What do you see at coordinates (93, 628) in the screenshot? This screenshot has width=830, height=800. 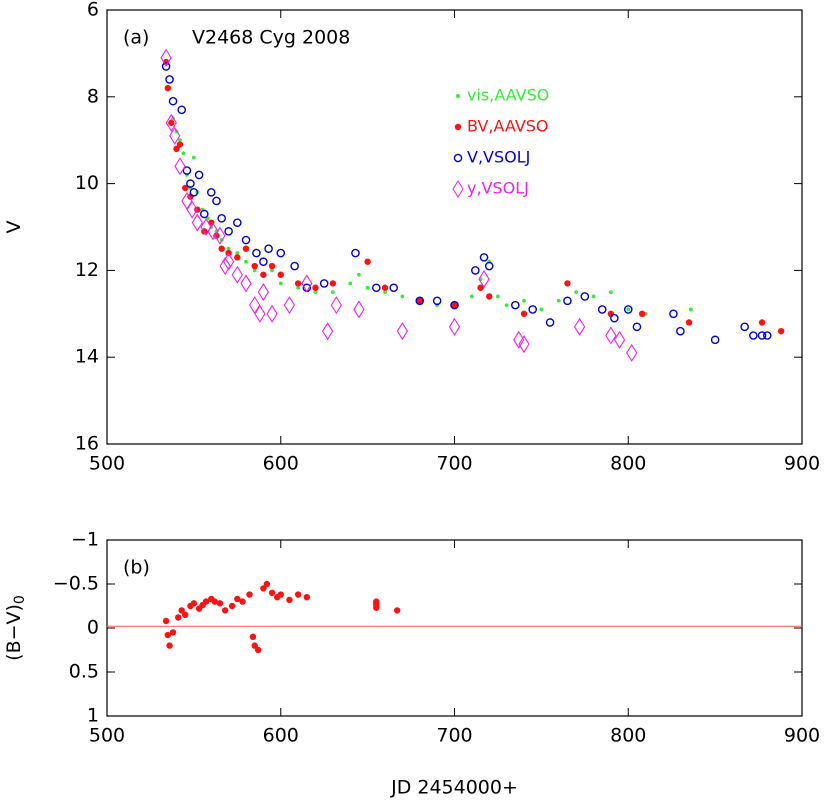 I see `y-tick-label: 0` at bounding box center [93, 628].